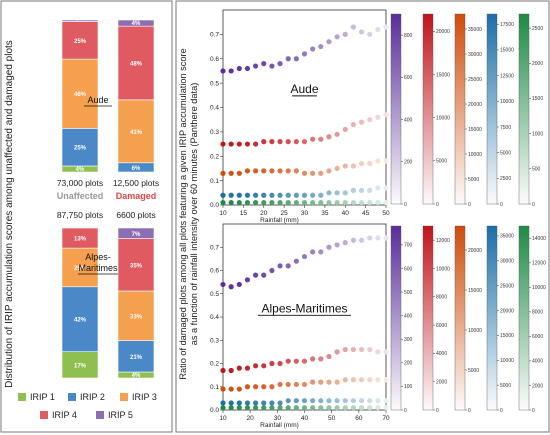 The image size is (550, 435). Describe the element at coordinates (80, 183) in the screenshot. I see `plot-count-unaffected: 73,000 plots` at that location.